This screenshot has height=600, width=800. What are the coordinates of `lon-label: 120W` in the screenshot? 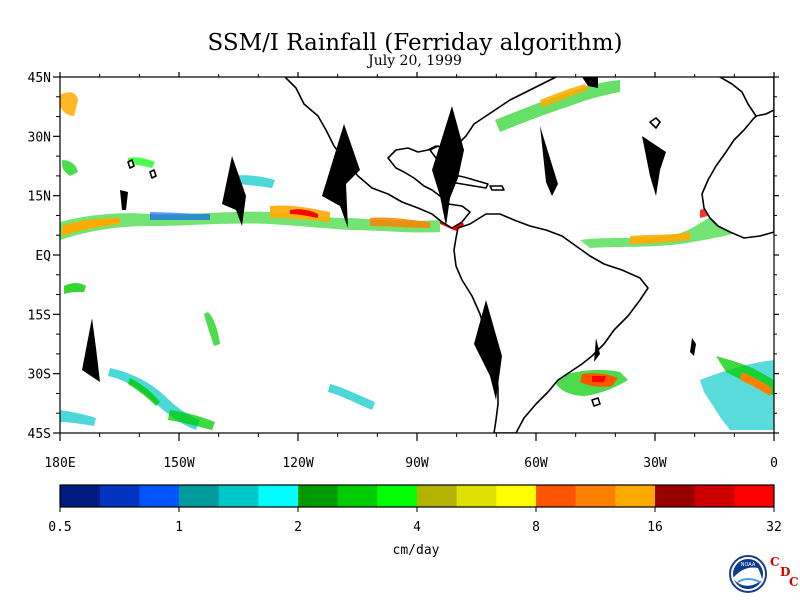 It's located at (297, 463).